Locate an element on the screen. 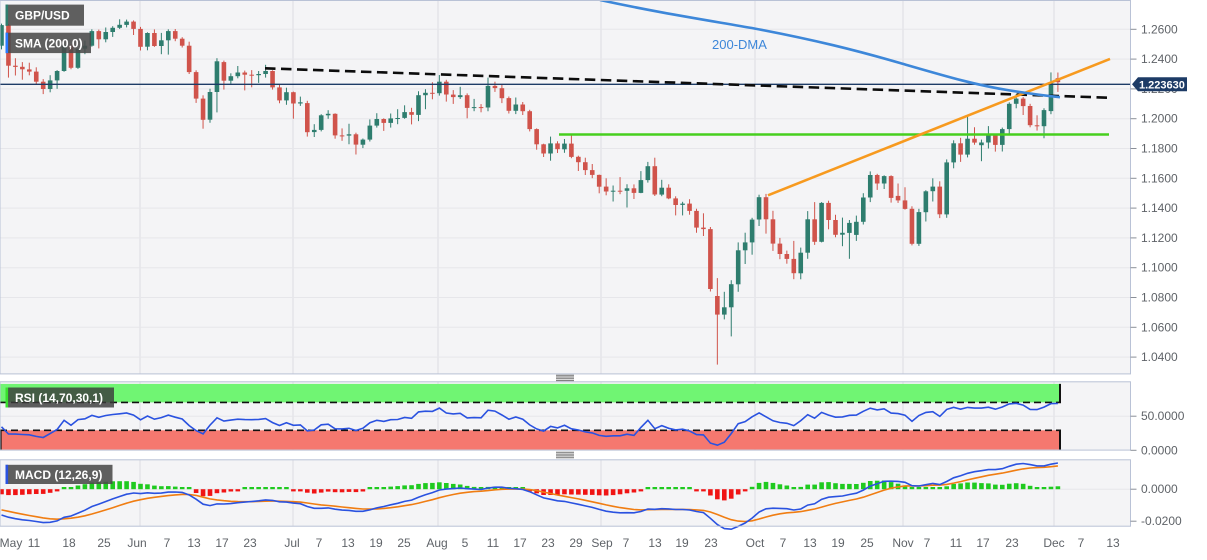  svg-text: 5 is located at coordinates (465, 543).